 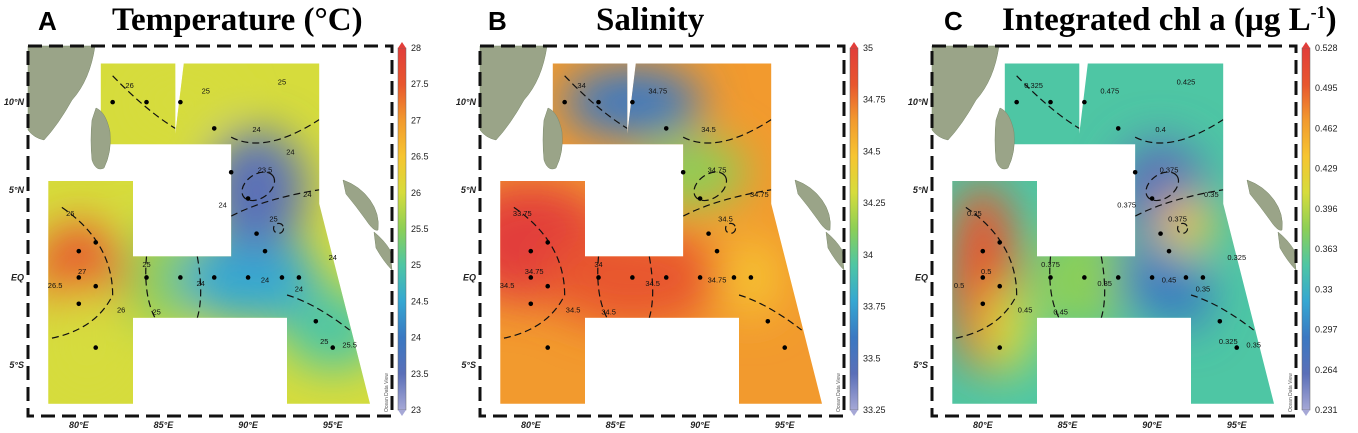 I want to click on sri-lanka-landmass, so click(x=552, y=138).